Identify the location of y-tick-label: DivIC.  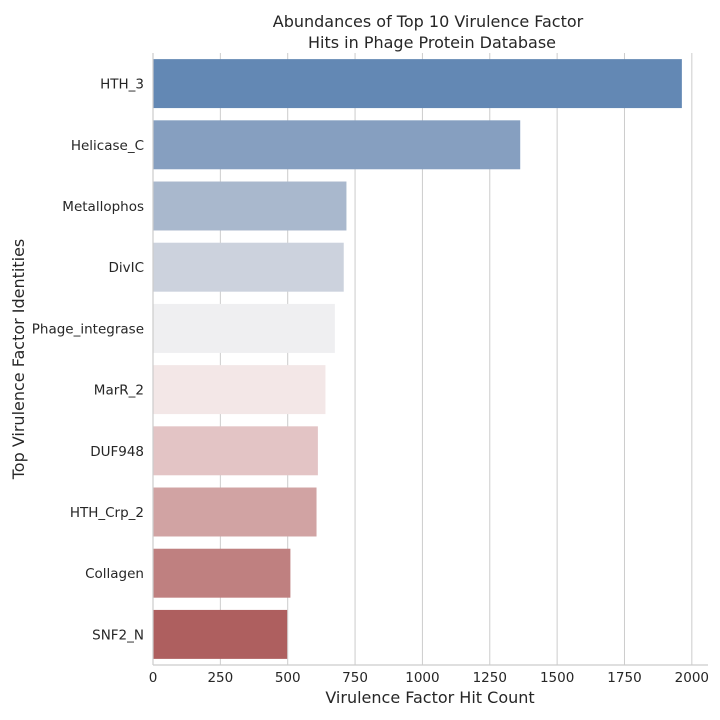
(126, 268).